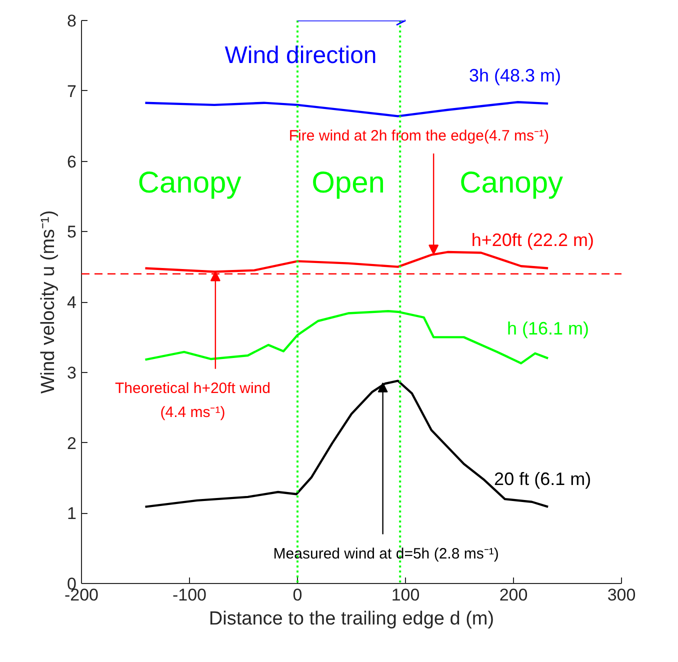  I want to click on series-label: 20 ft (6.1 m), so click(543, 478).